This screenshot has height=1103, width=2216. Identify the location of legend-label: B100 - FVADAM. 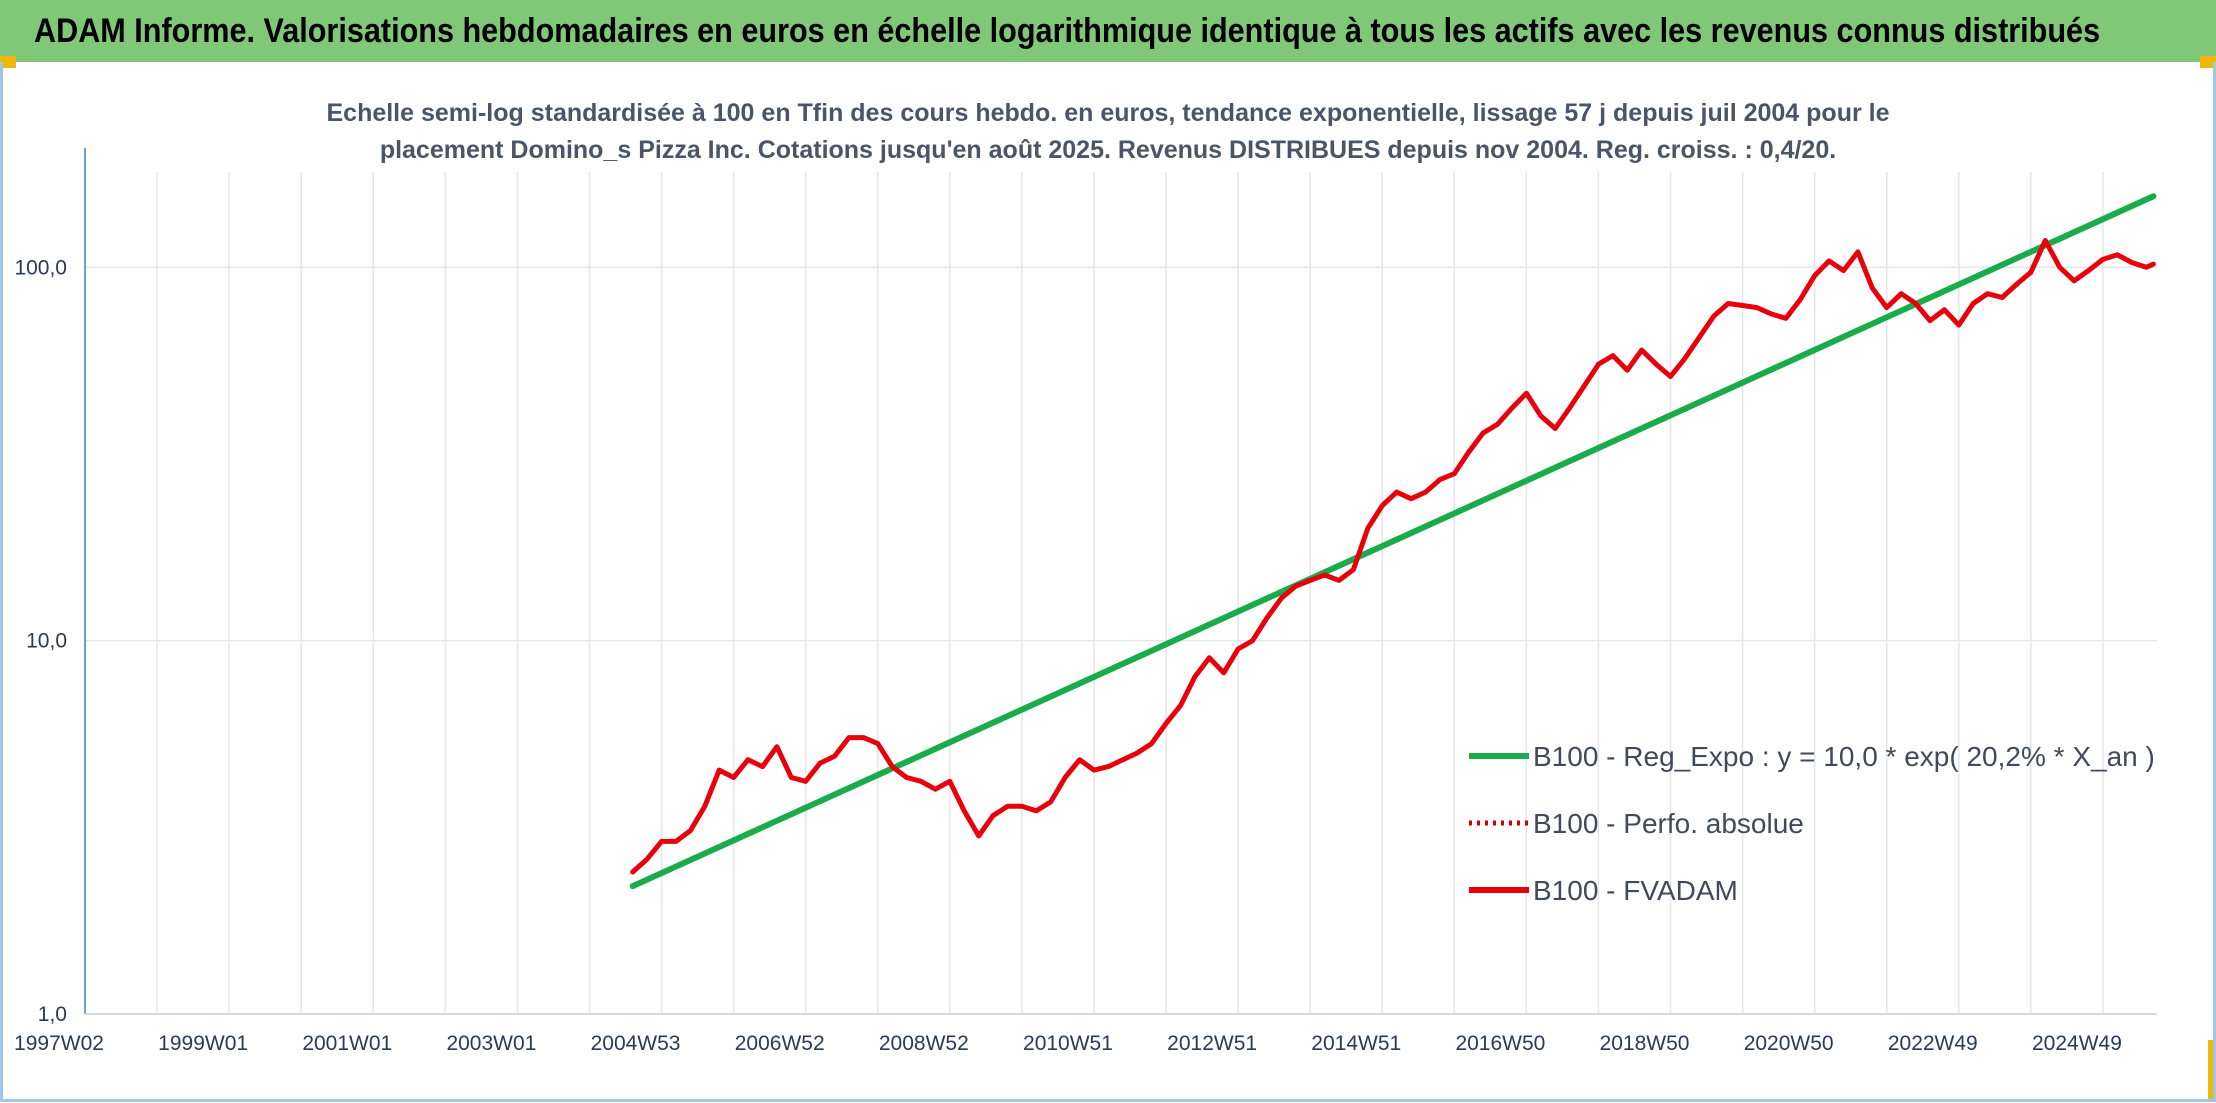
(1635, 890).